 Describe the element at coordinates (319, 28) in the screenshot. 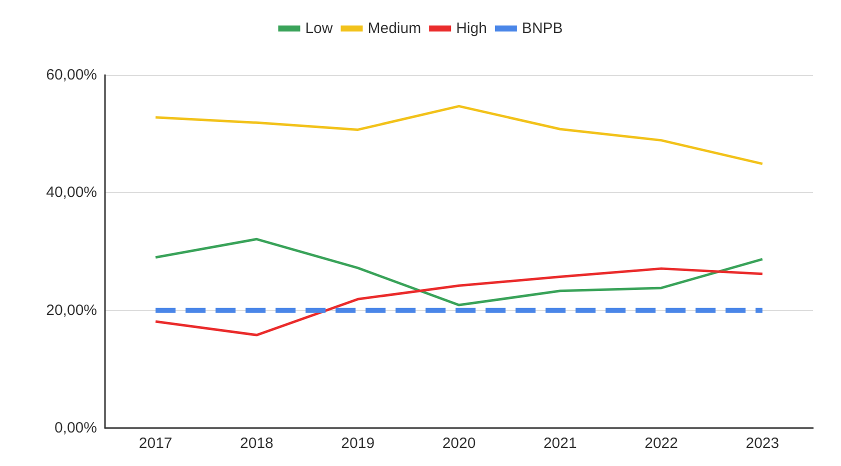

I see `legend-label: Low` at that location.